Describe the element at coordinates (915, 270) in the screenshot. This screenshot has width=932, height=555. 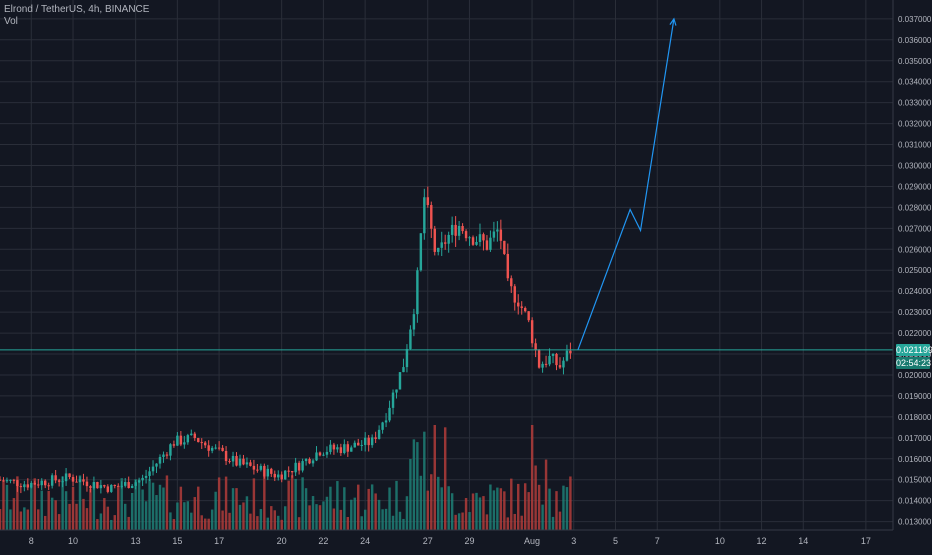
I see `price-tick-label: 0.025000` at that location.